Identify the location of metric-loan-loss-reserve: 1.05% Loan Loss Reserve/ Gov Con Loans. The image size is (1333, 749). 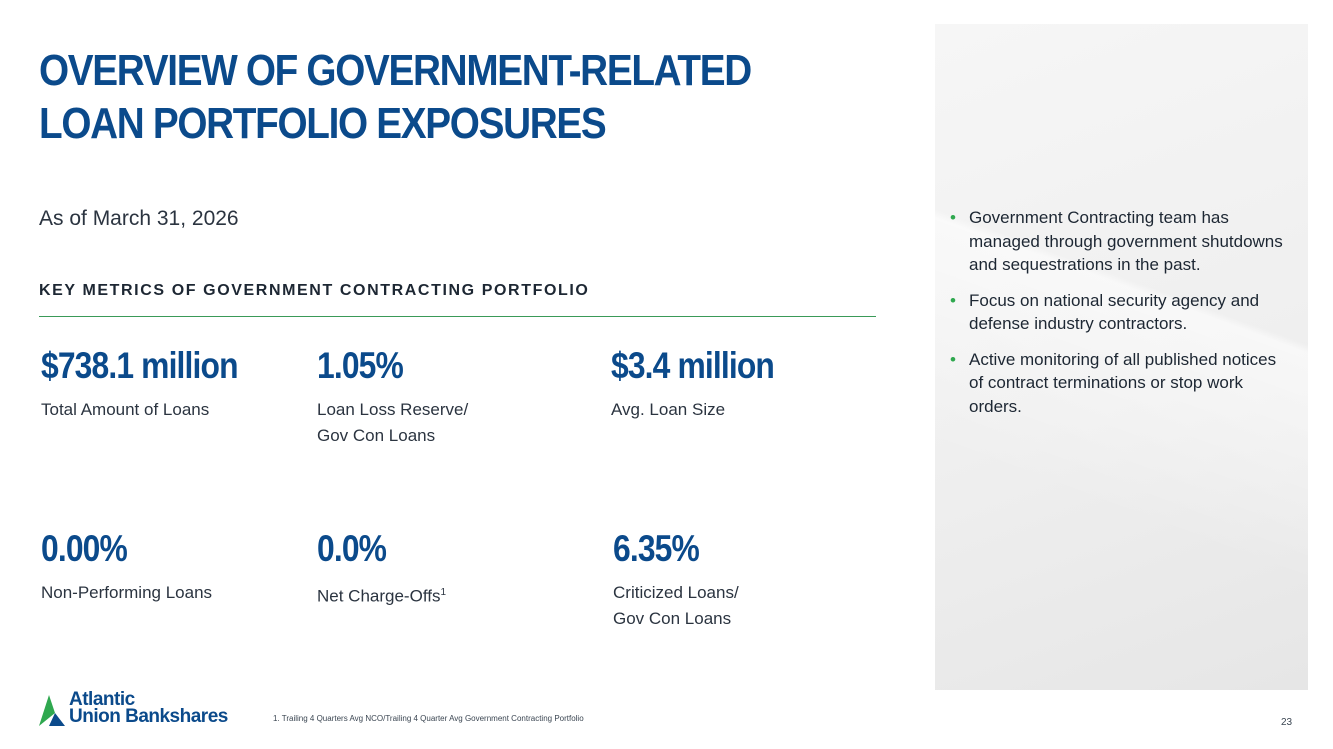
(402, 397).